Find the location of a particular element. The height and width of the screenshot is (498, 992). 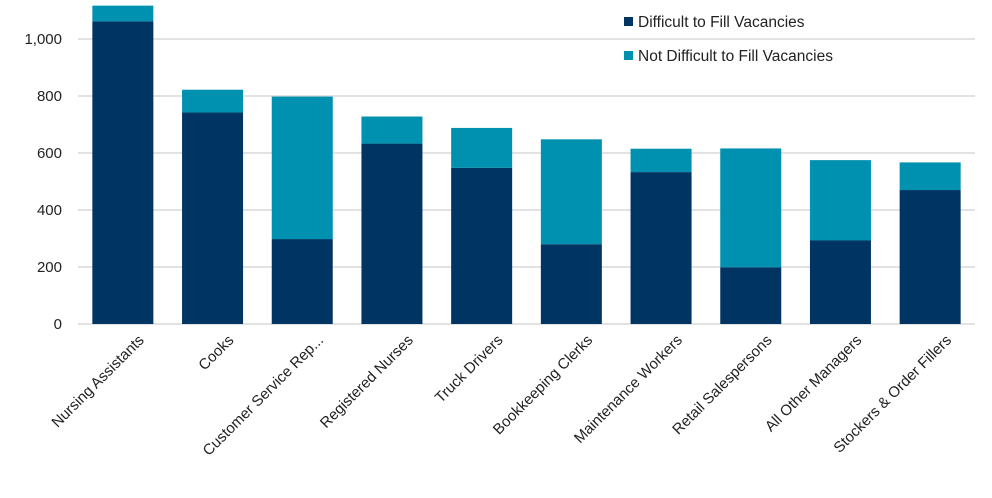

bar-cooks-difficult is located at coordinates (213, 218).